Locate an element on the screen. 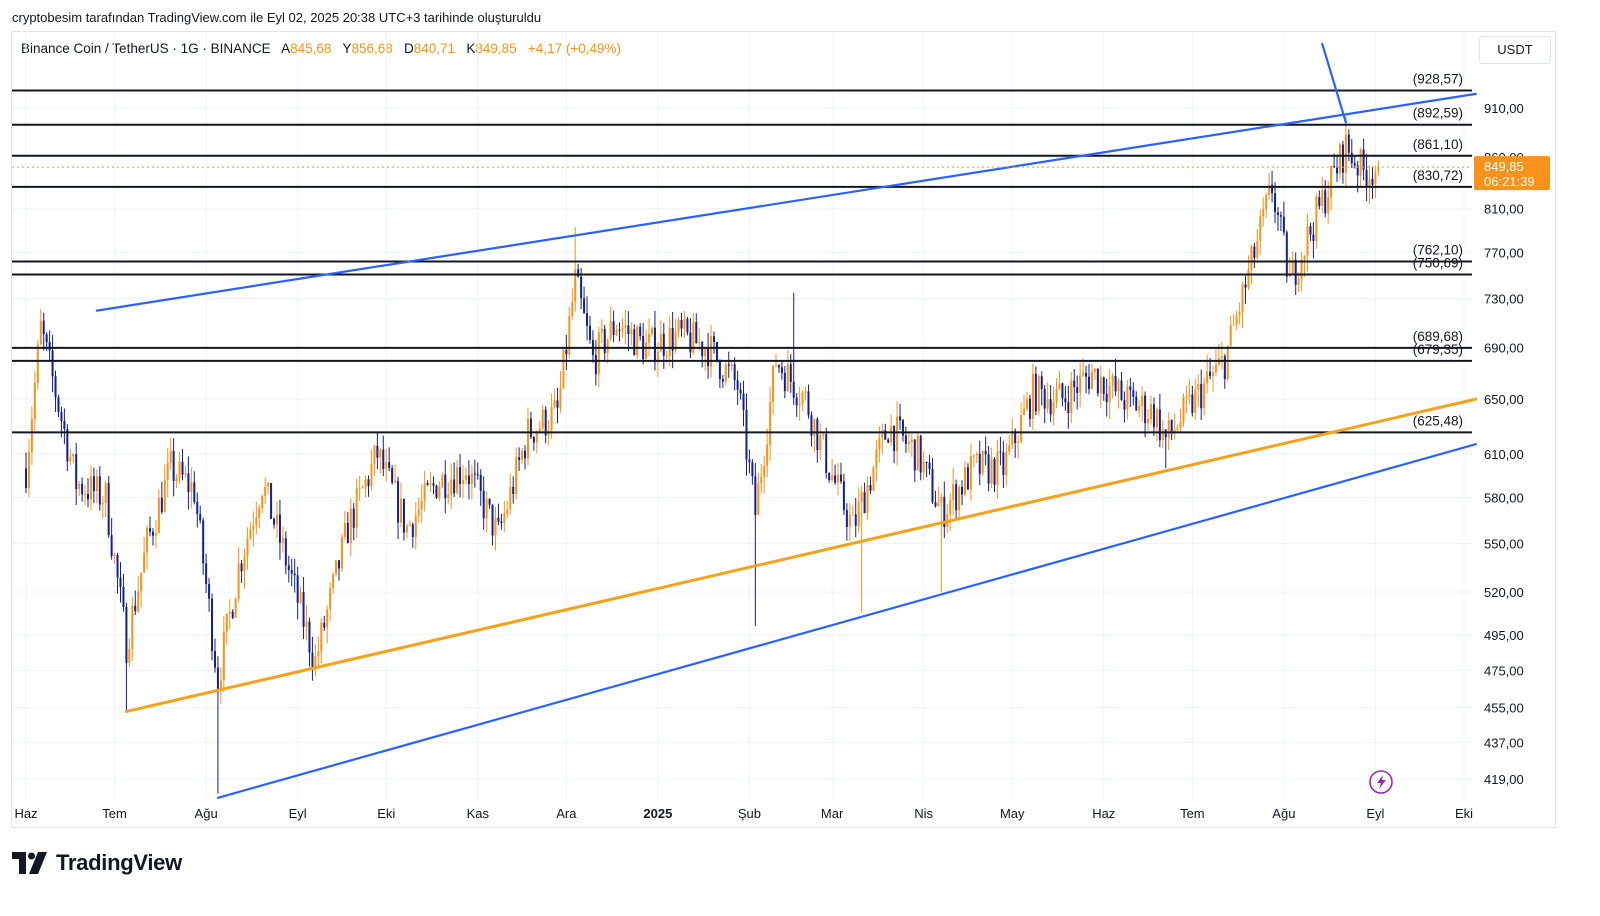  time-tick-label: Şub is located at coordinates (749, 813).